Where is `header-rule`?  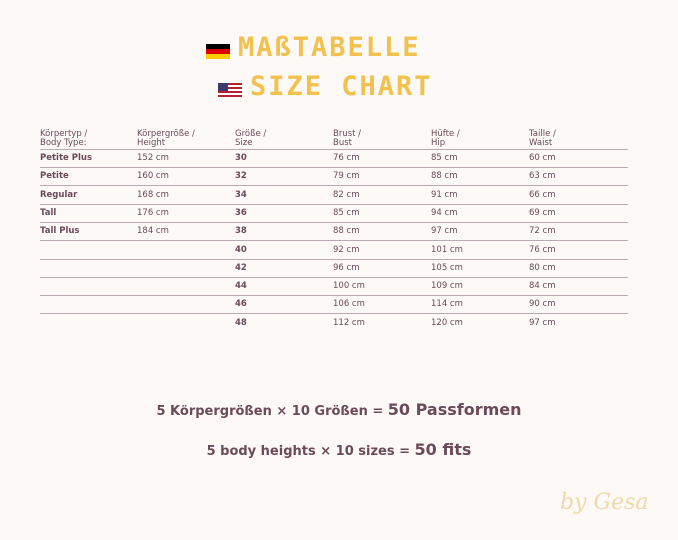 header-rule is located at coordinates (334, 149).